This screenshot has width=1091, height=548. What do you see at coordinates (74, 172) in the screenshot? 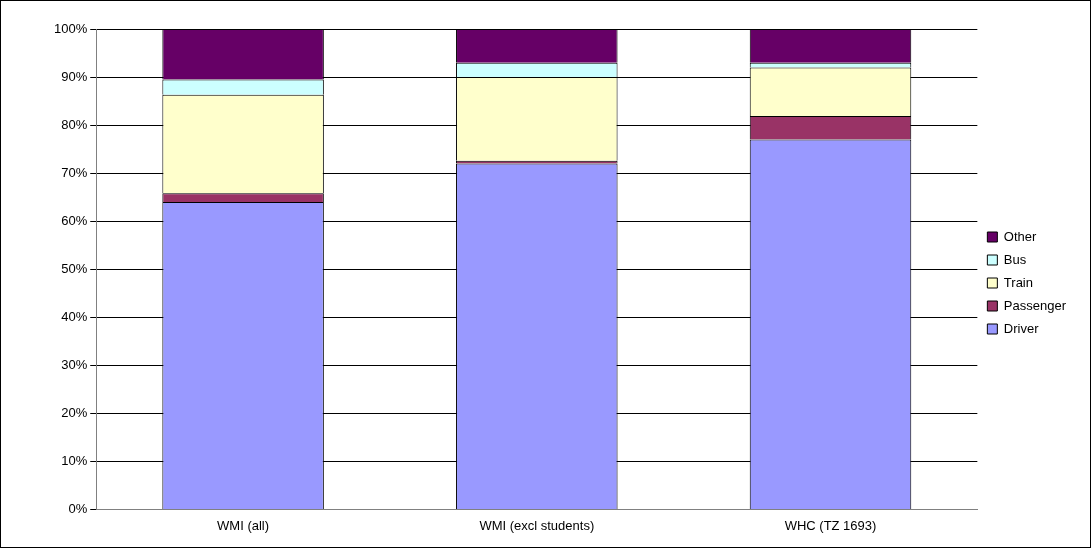
I see `y-tick-label: 70%` at bounding box center [74, 172].